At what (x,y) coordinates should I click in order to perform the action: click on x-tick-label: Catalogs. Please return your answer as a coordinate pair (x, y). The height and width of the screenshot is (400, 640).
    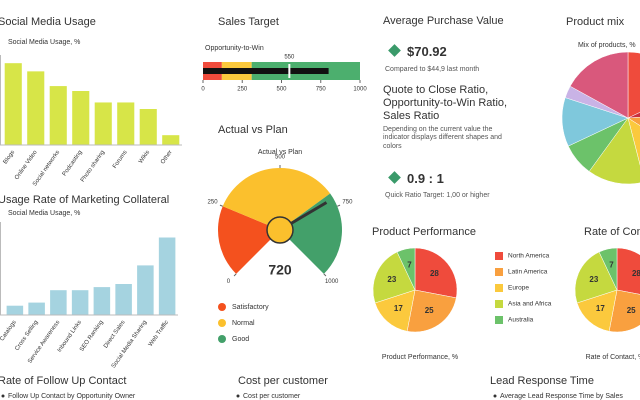
    Looking at the image, I should click on (9, 331).